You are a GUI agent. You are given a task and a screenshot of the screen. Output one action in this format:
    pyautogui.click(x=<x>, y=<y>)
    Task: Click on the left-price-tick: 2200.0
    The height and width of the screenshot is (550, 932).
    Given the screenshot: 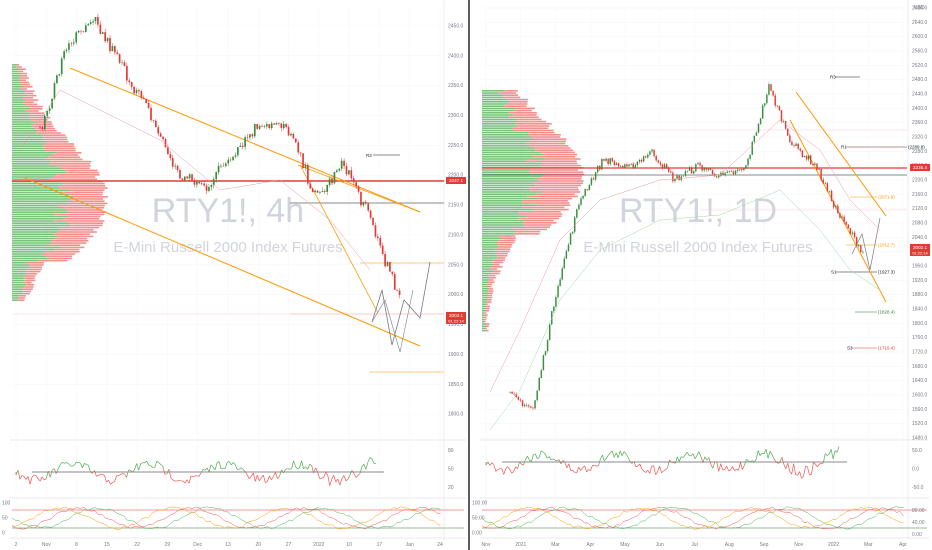 What is the action you would take?
    pyautogui.click(x=456, y=176)
    